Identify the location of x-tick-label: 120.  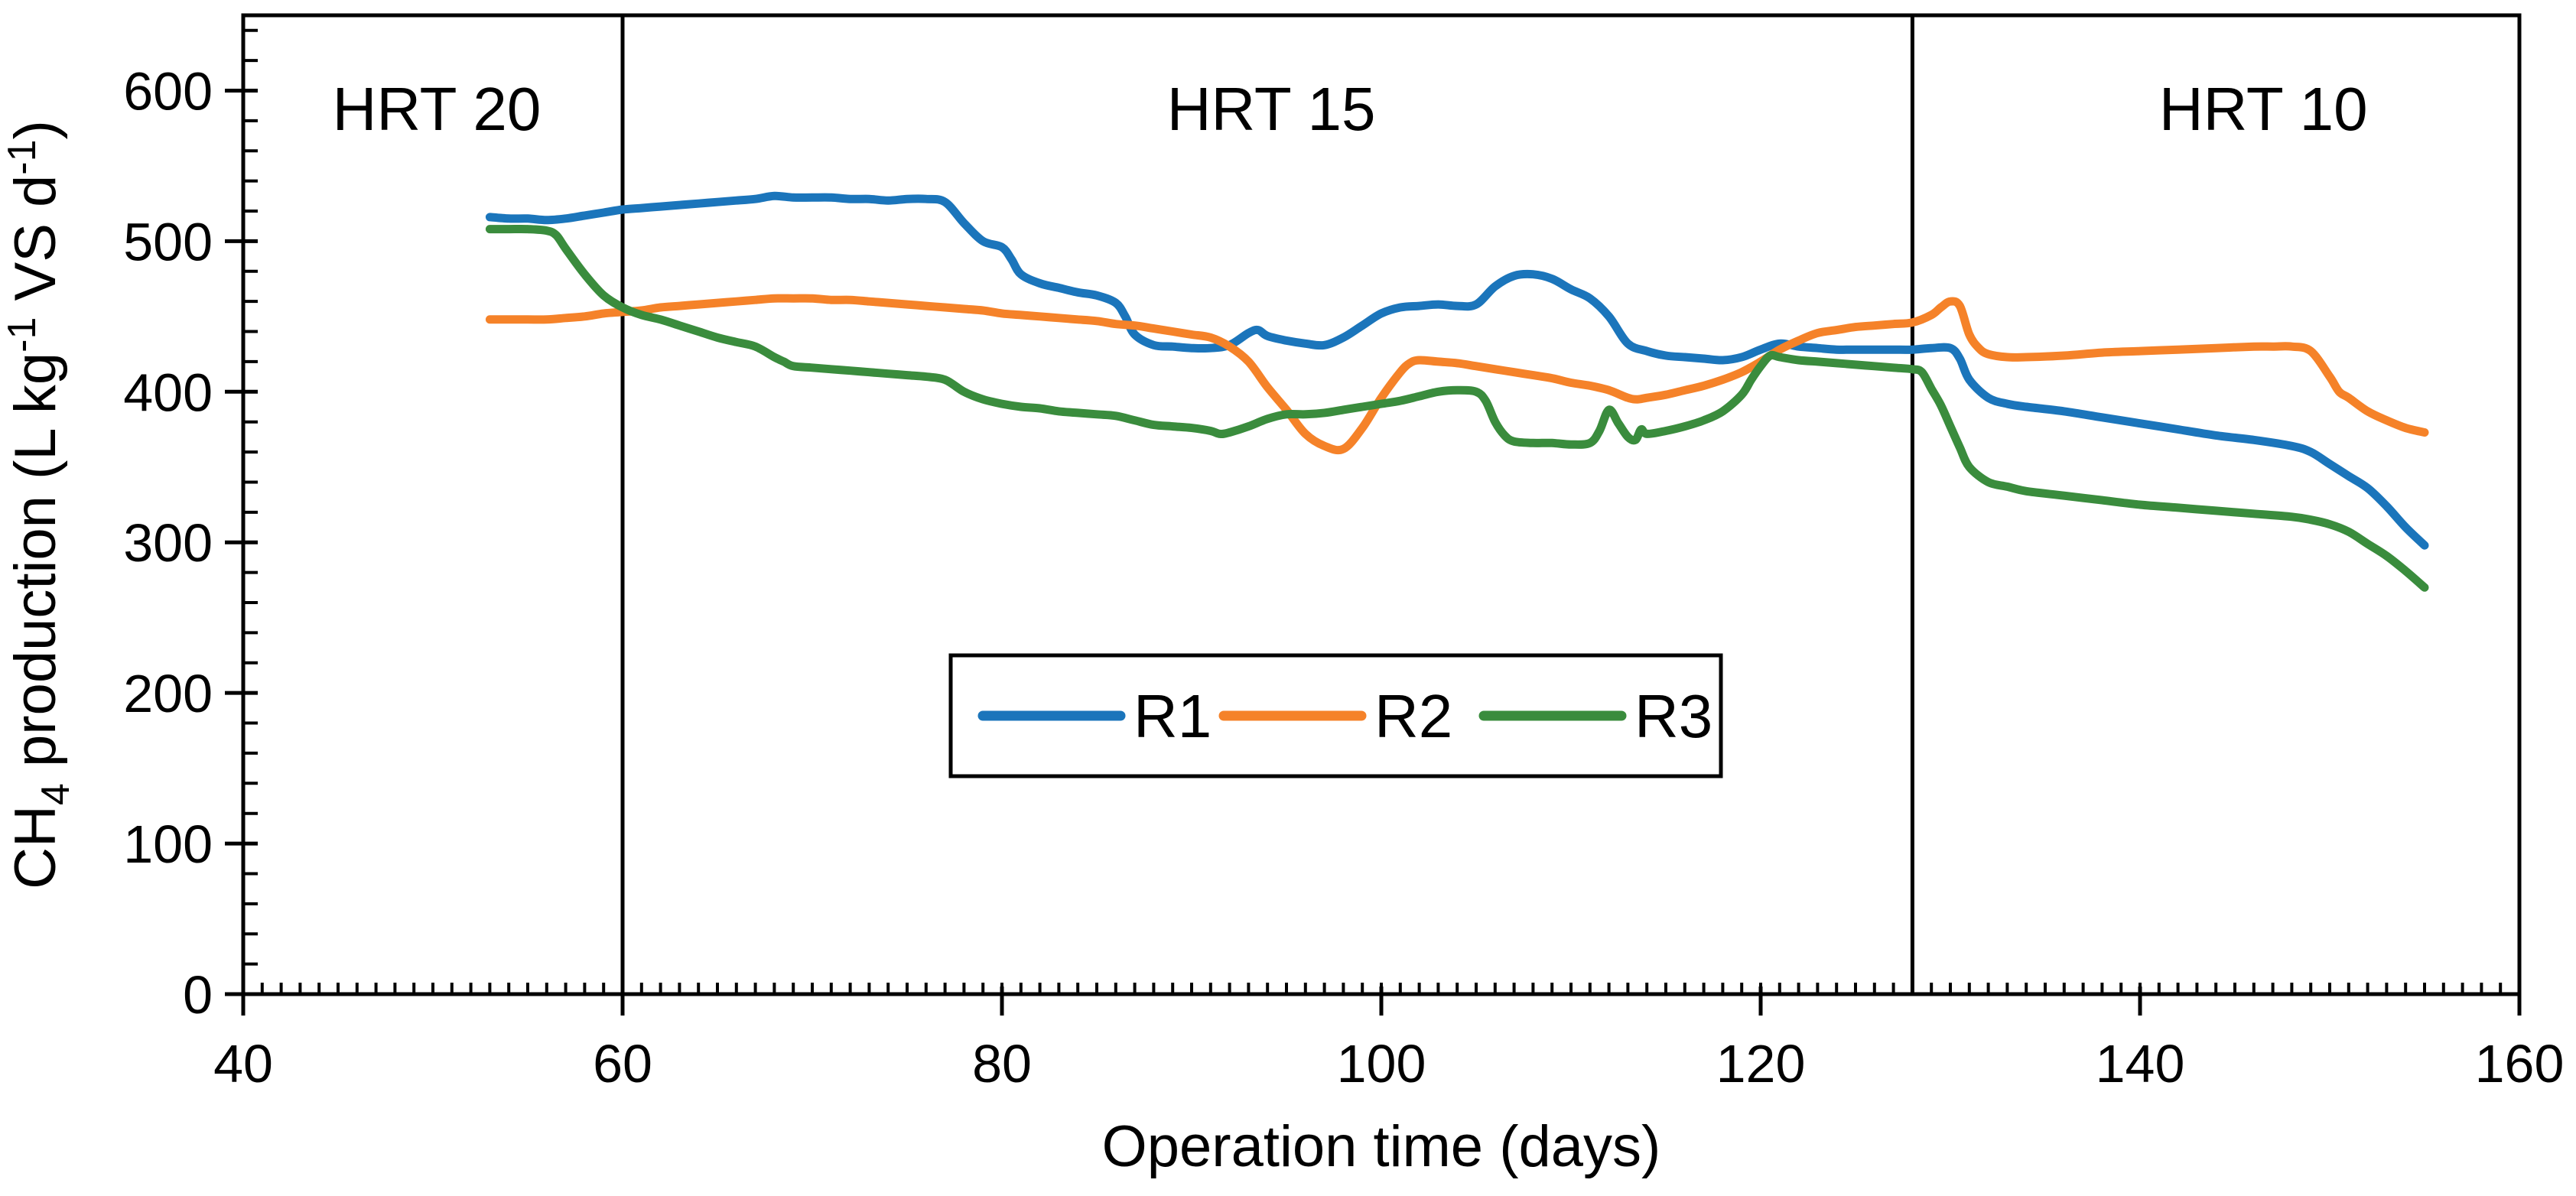
(1761, 1064).